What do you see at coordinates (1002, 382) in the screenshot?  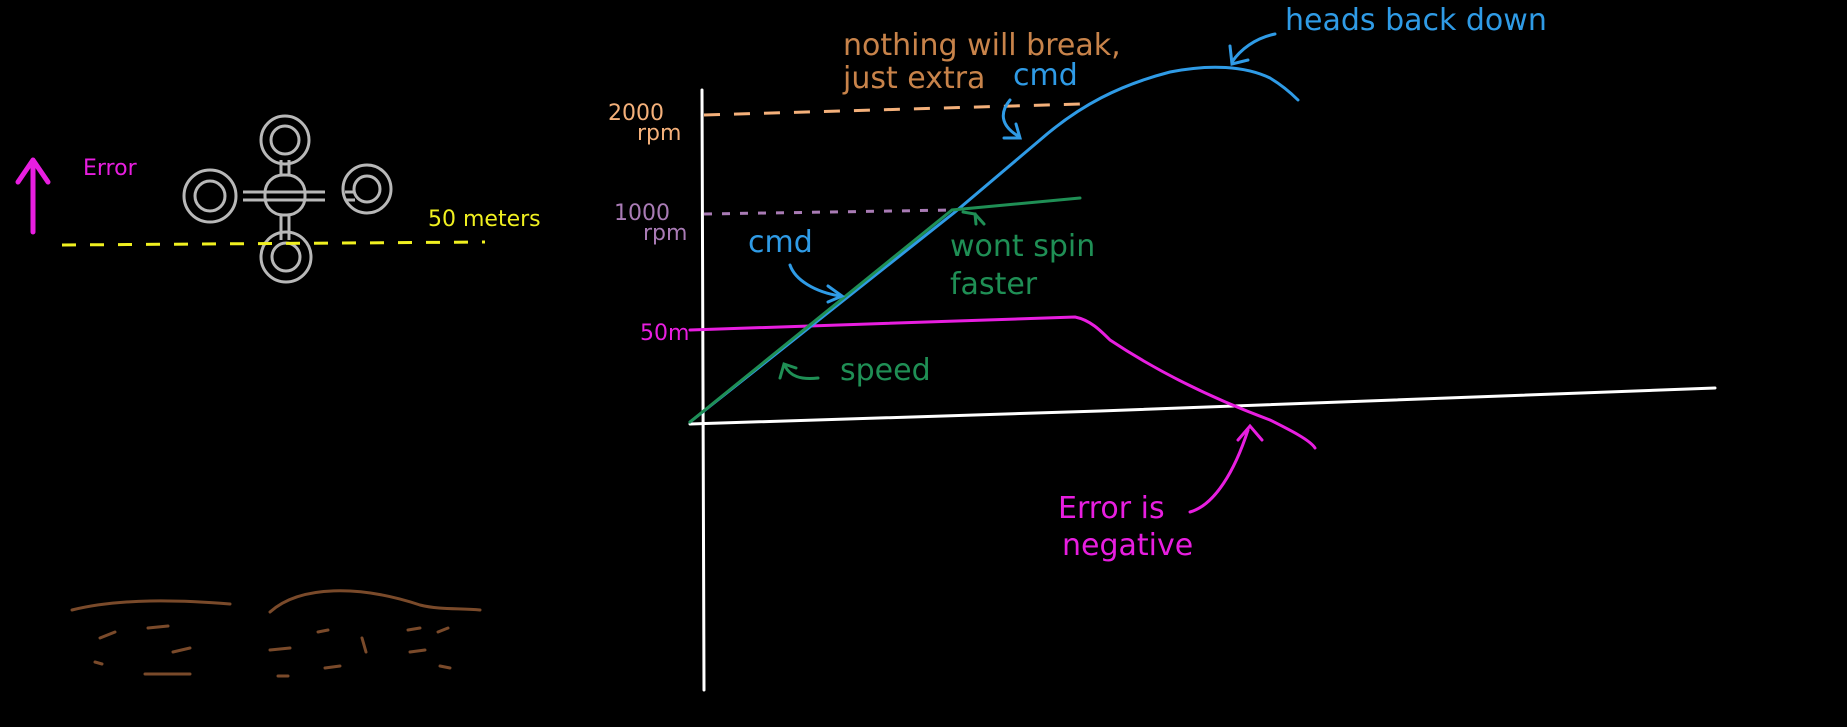 I see `error-curve` at bounding box center [1002, 382].